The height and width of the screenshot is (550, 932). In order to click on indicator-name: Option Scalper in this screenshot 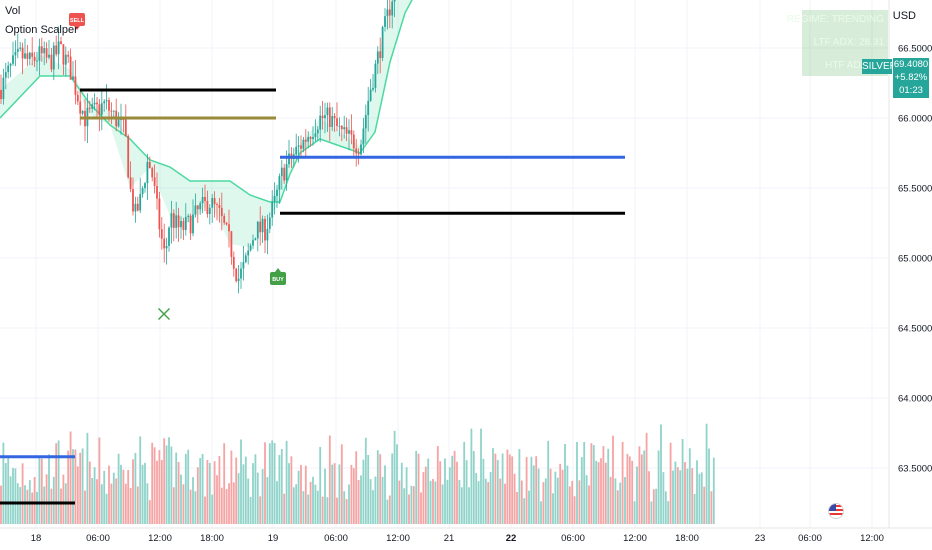, I will do `click(41, 30)`.